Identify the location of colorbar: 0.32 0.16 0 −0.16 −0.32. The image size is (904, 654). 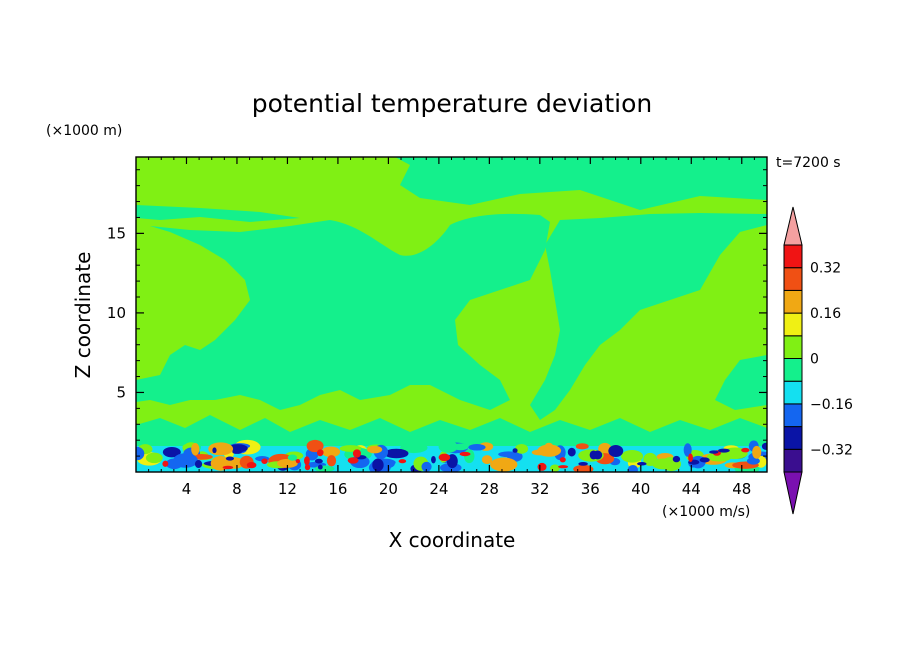
(818, 360).